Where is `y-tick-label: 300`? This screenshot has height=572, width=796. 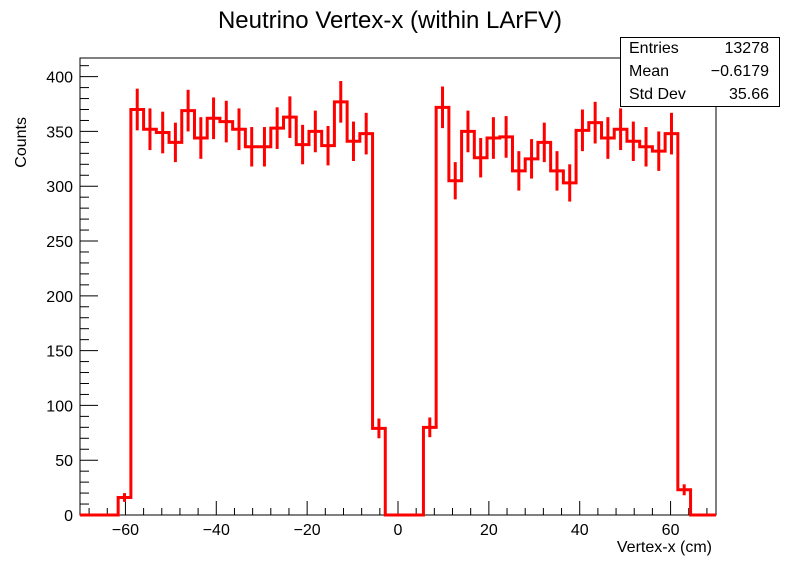
y-tick-label: 300 is located at coordinates (59, 187).